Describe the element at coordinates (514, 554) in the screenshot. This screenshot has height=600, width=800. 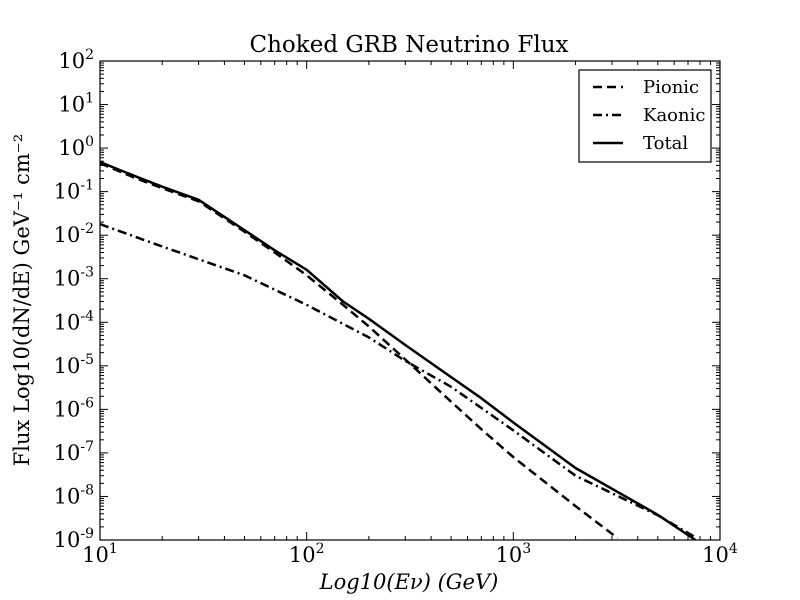
I see `x-tick-label: 103` at that location.